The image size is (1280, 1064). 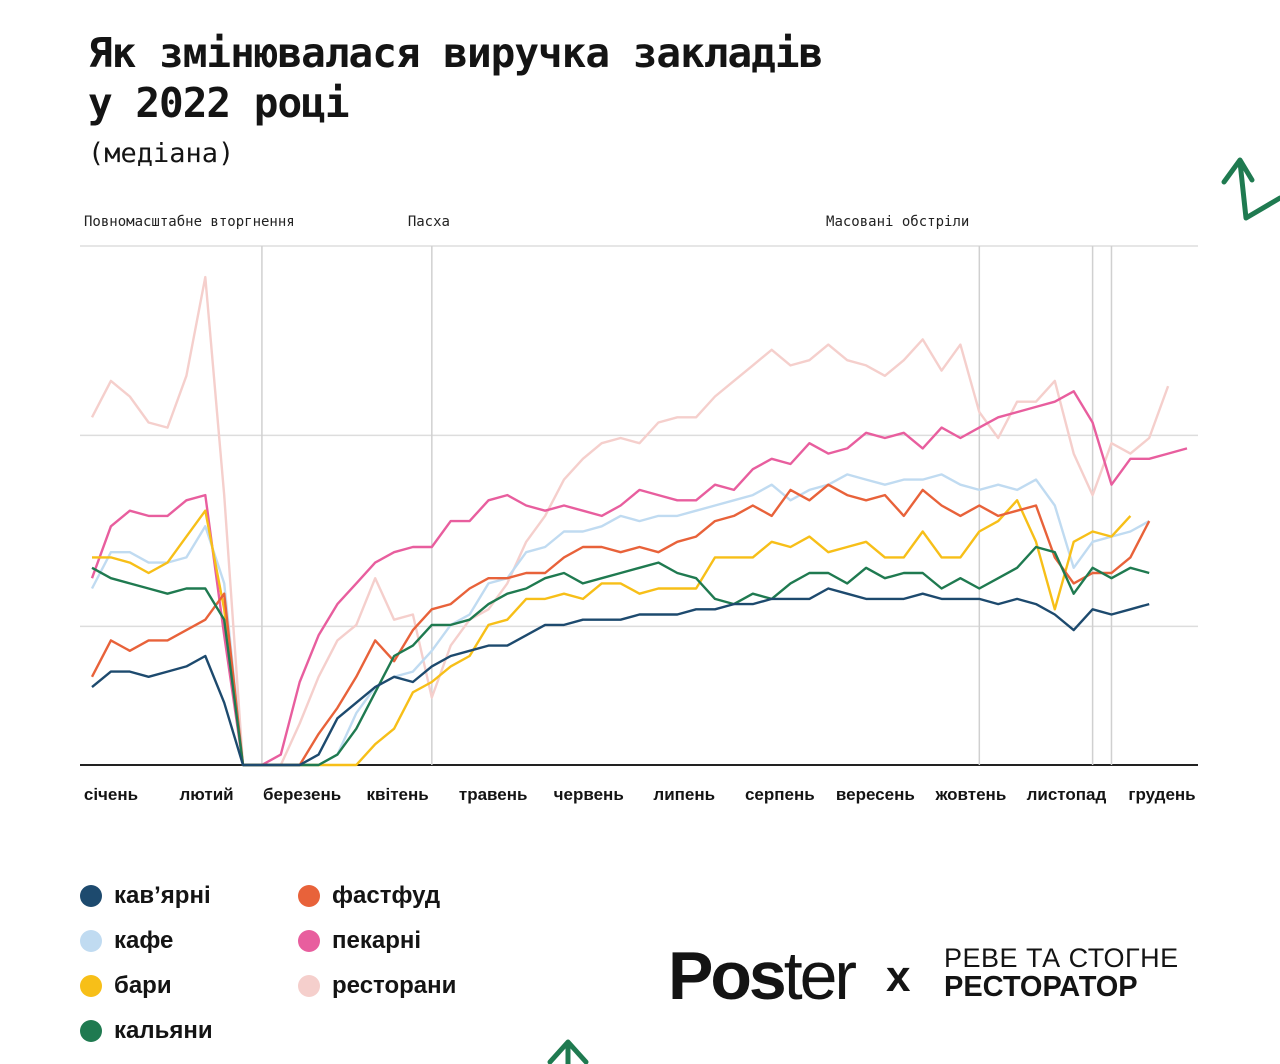 I want to click on legend-item: кальяни, so click(x=146, y=1031).